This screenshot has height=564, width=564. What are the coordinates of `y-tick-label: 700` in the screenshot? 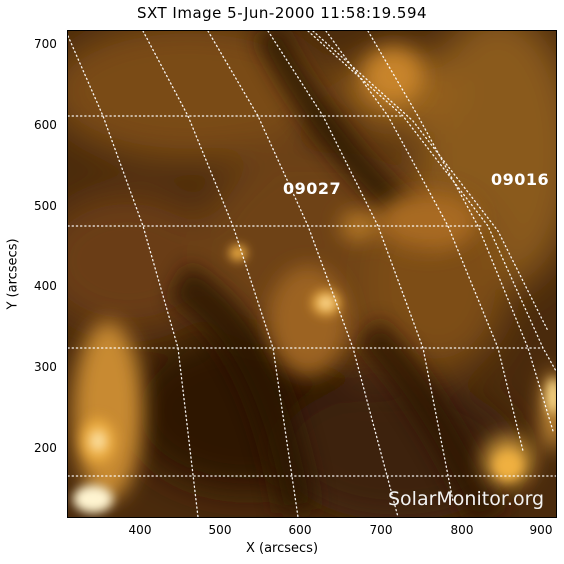 It's located at (45, 44).